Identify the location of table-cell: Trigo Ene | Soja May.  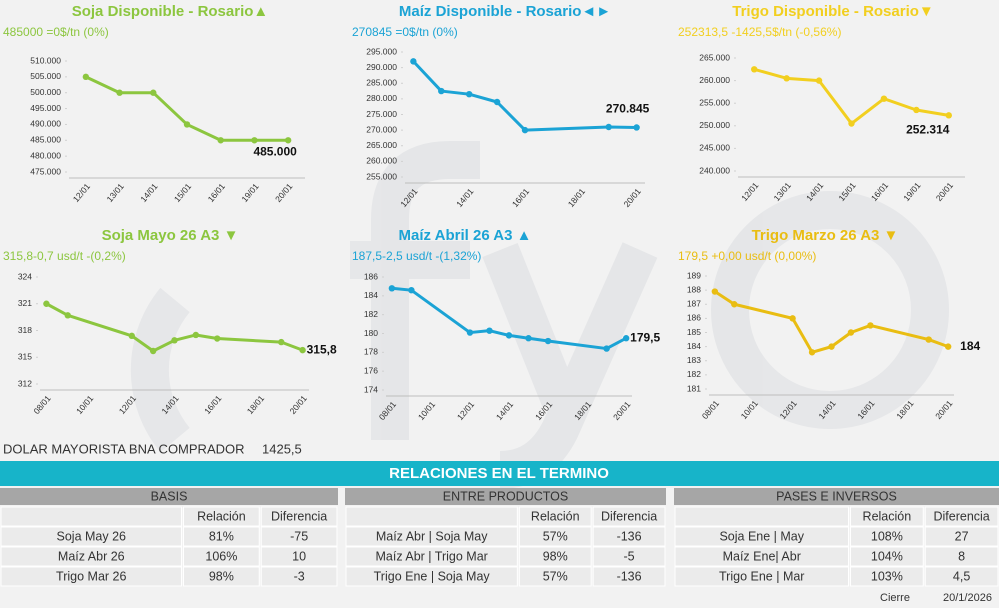
(432, 576).